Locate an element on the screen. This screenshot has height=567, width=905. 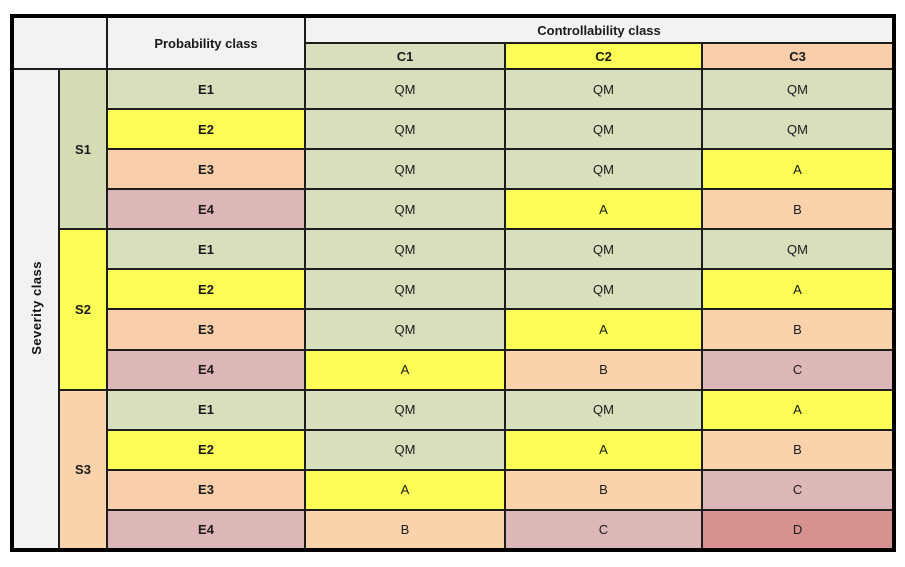
table-row: E2 QM A B is located at coordinates (454, 449).